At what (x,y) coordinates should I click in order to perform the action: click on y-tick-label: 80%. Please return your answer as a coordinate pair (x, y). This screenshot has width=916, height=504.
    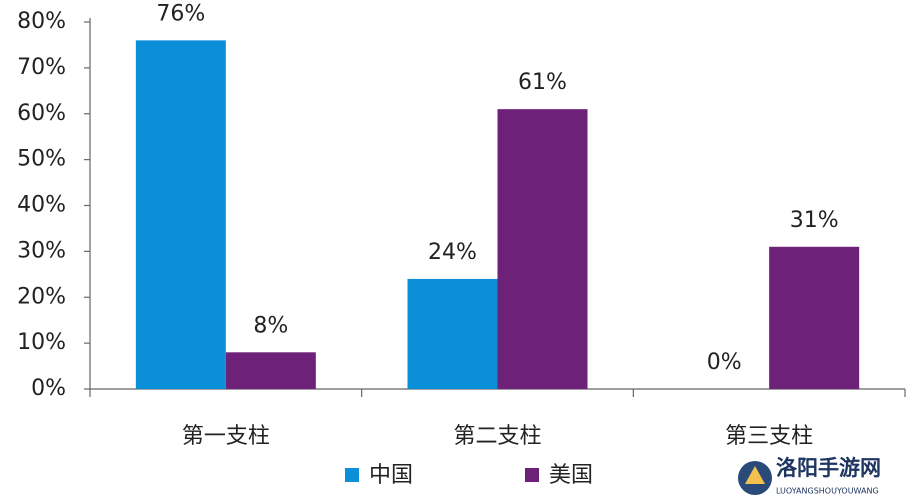
    Looking at the image, I should click on (41, 21).